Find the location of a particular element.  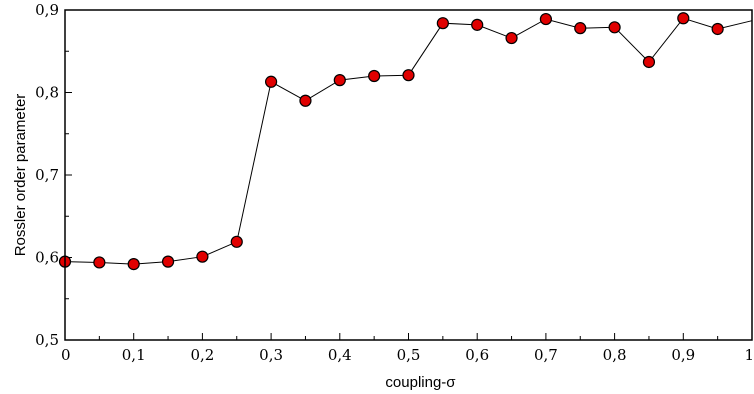

y-tick-label: 0,9 is located at coordinates (47, 10).